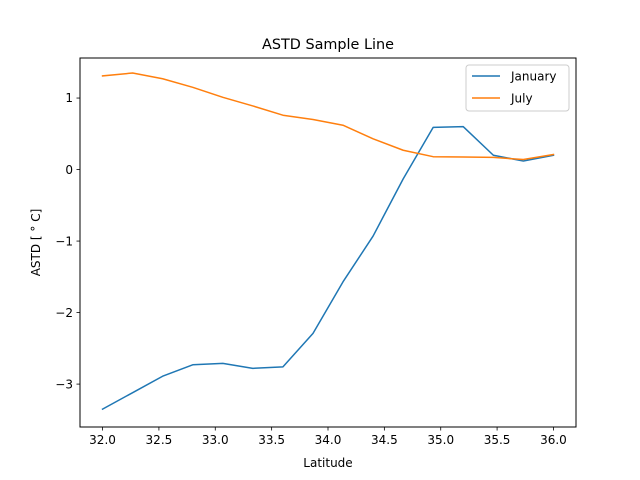 This screenshot has width=640, height=480. What do you see at coordinates (102, 440) in the screenshot?
I see `x-tick-label: 32.0` at bounding box center [102, 440].